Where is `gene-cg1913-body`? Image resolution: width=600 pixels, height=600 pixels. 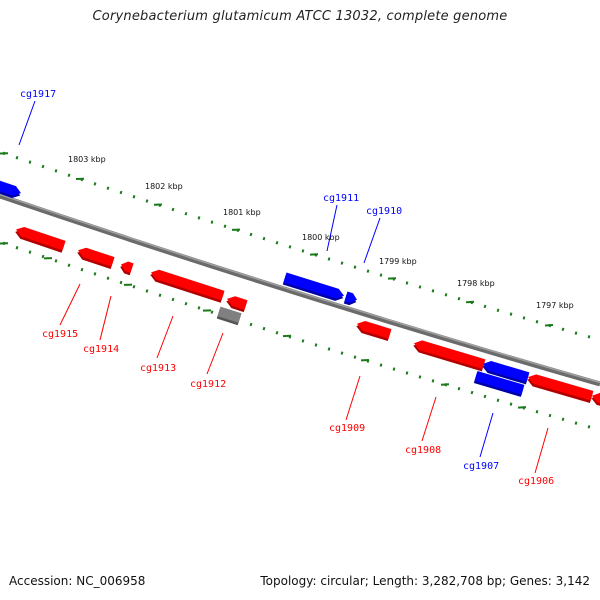
gene-cg1913-body is located at coordinates (187, 285).